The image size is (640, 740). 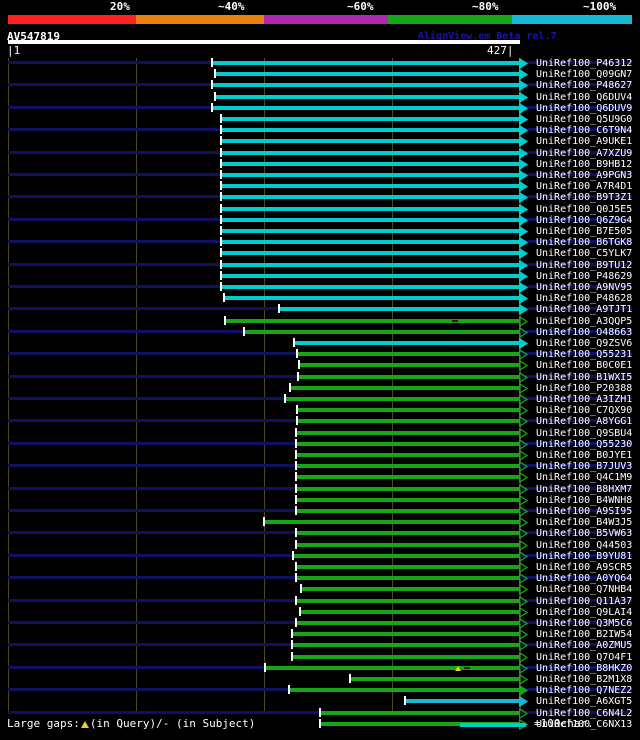 I want to click on hit-row: UniRef100_Q7NHB4, so click(x=320, y=589).